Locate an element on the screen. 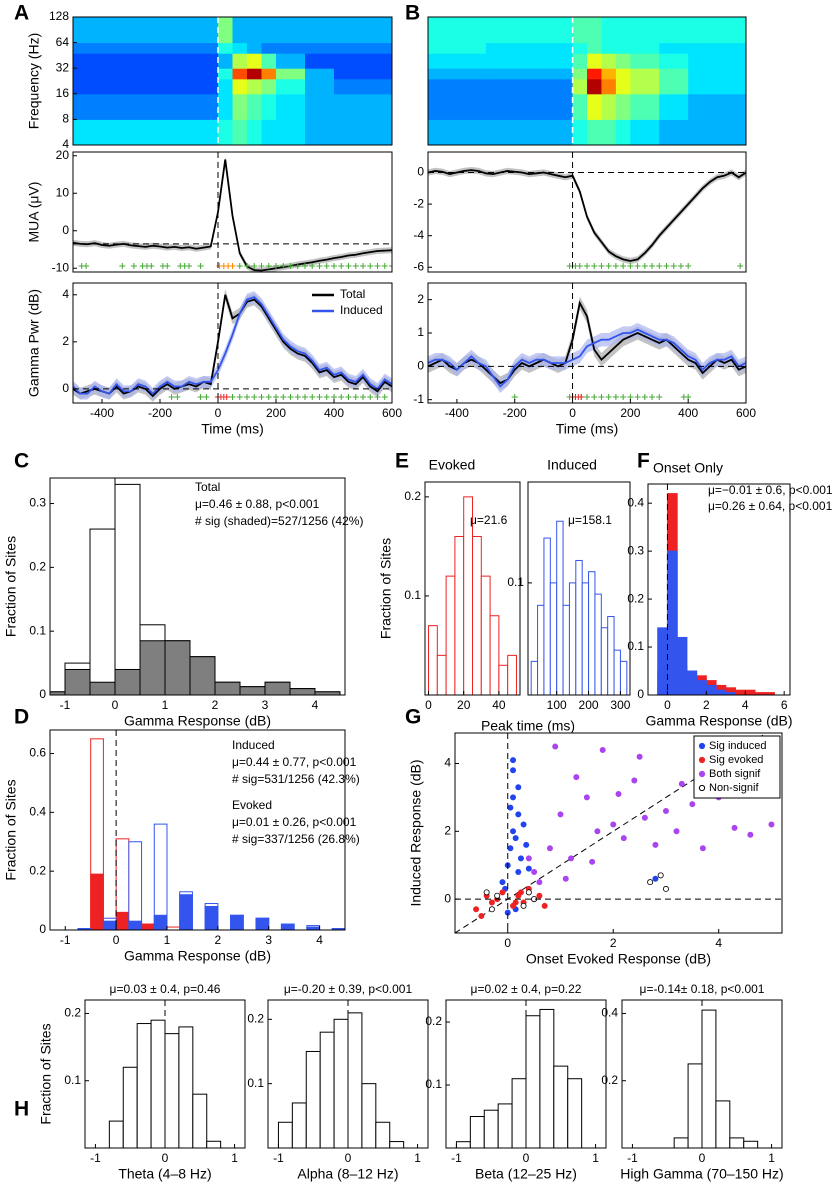  x-tick-label: 6 is located at coordinates (784, 705).